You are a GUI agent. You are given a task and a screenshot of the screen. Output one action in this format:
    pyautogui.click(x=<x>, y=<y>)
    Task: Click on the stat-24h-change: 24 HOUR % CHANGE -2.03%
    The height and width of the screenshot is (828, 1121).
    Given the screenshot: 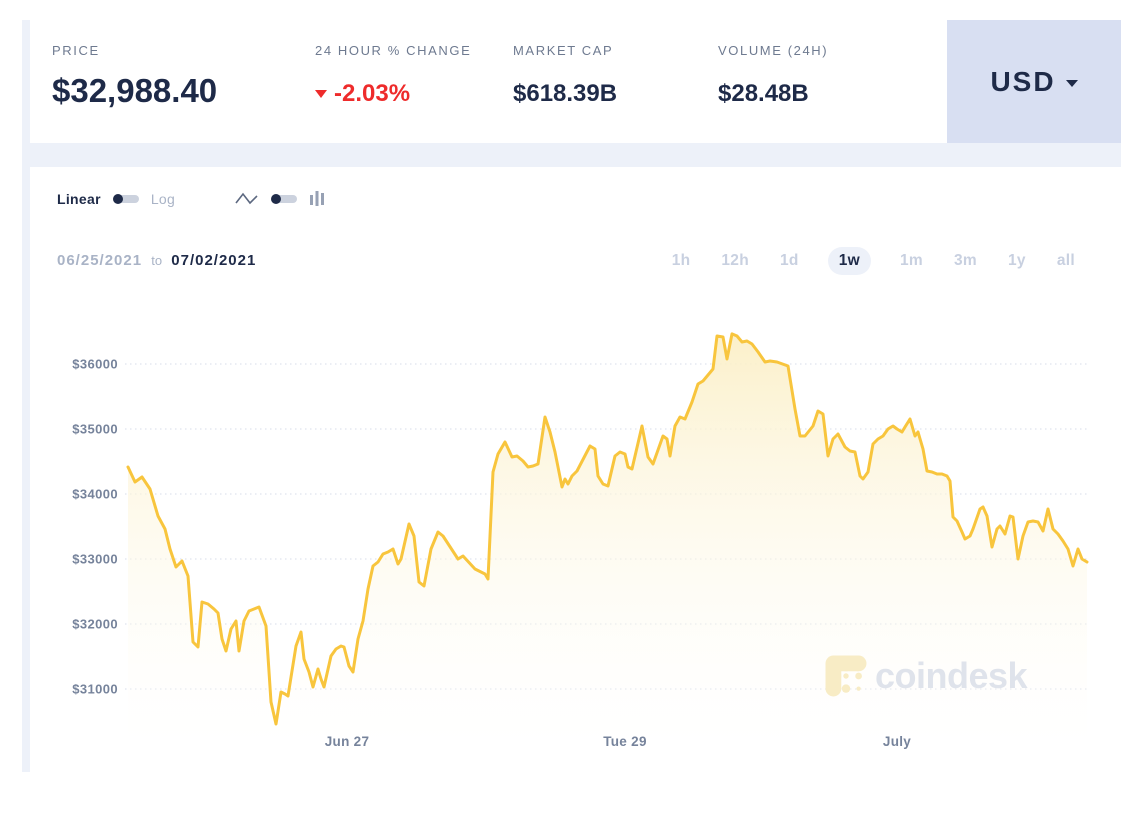 What is the action you would take?
    pyautogui.click(x=393, y=81)
    